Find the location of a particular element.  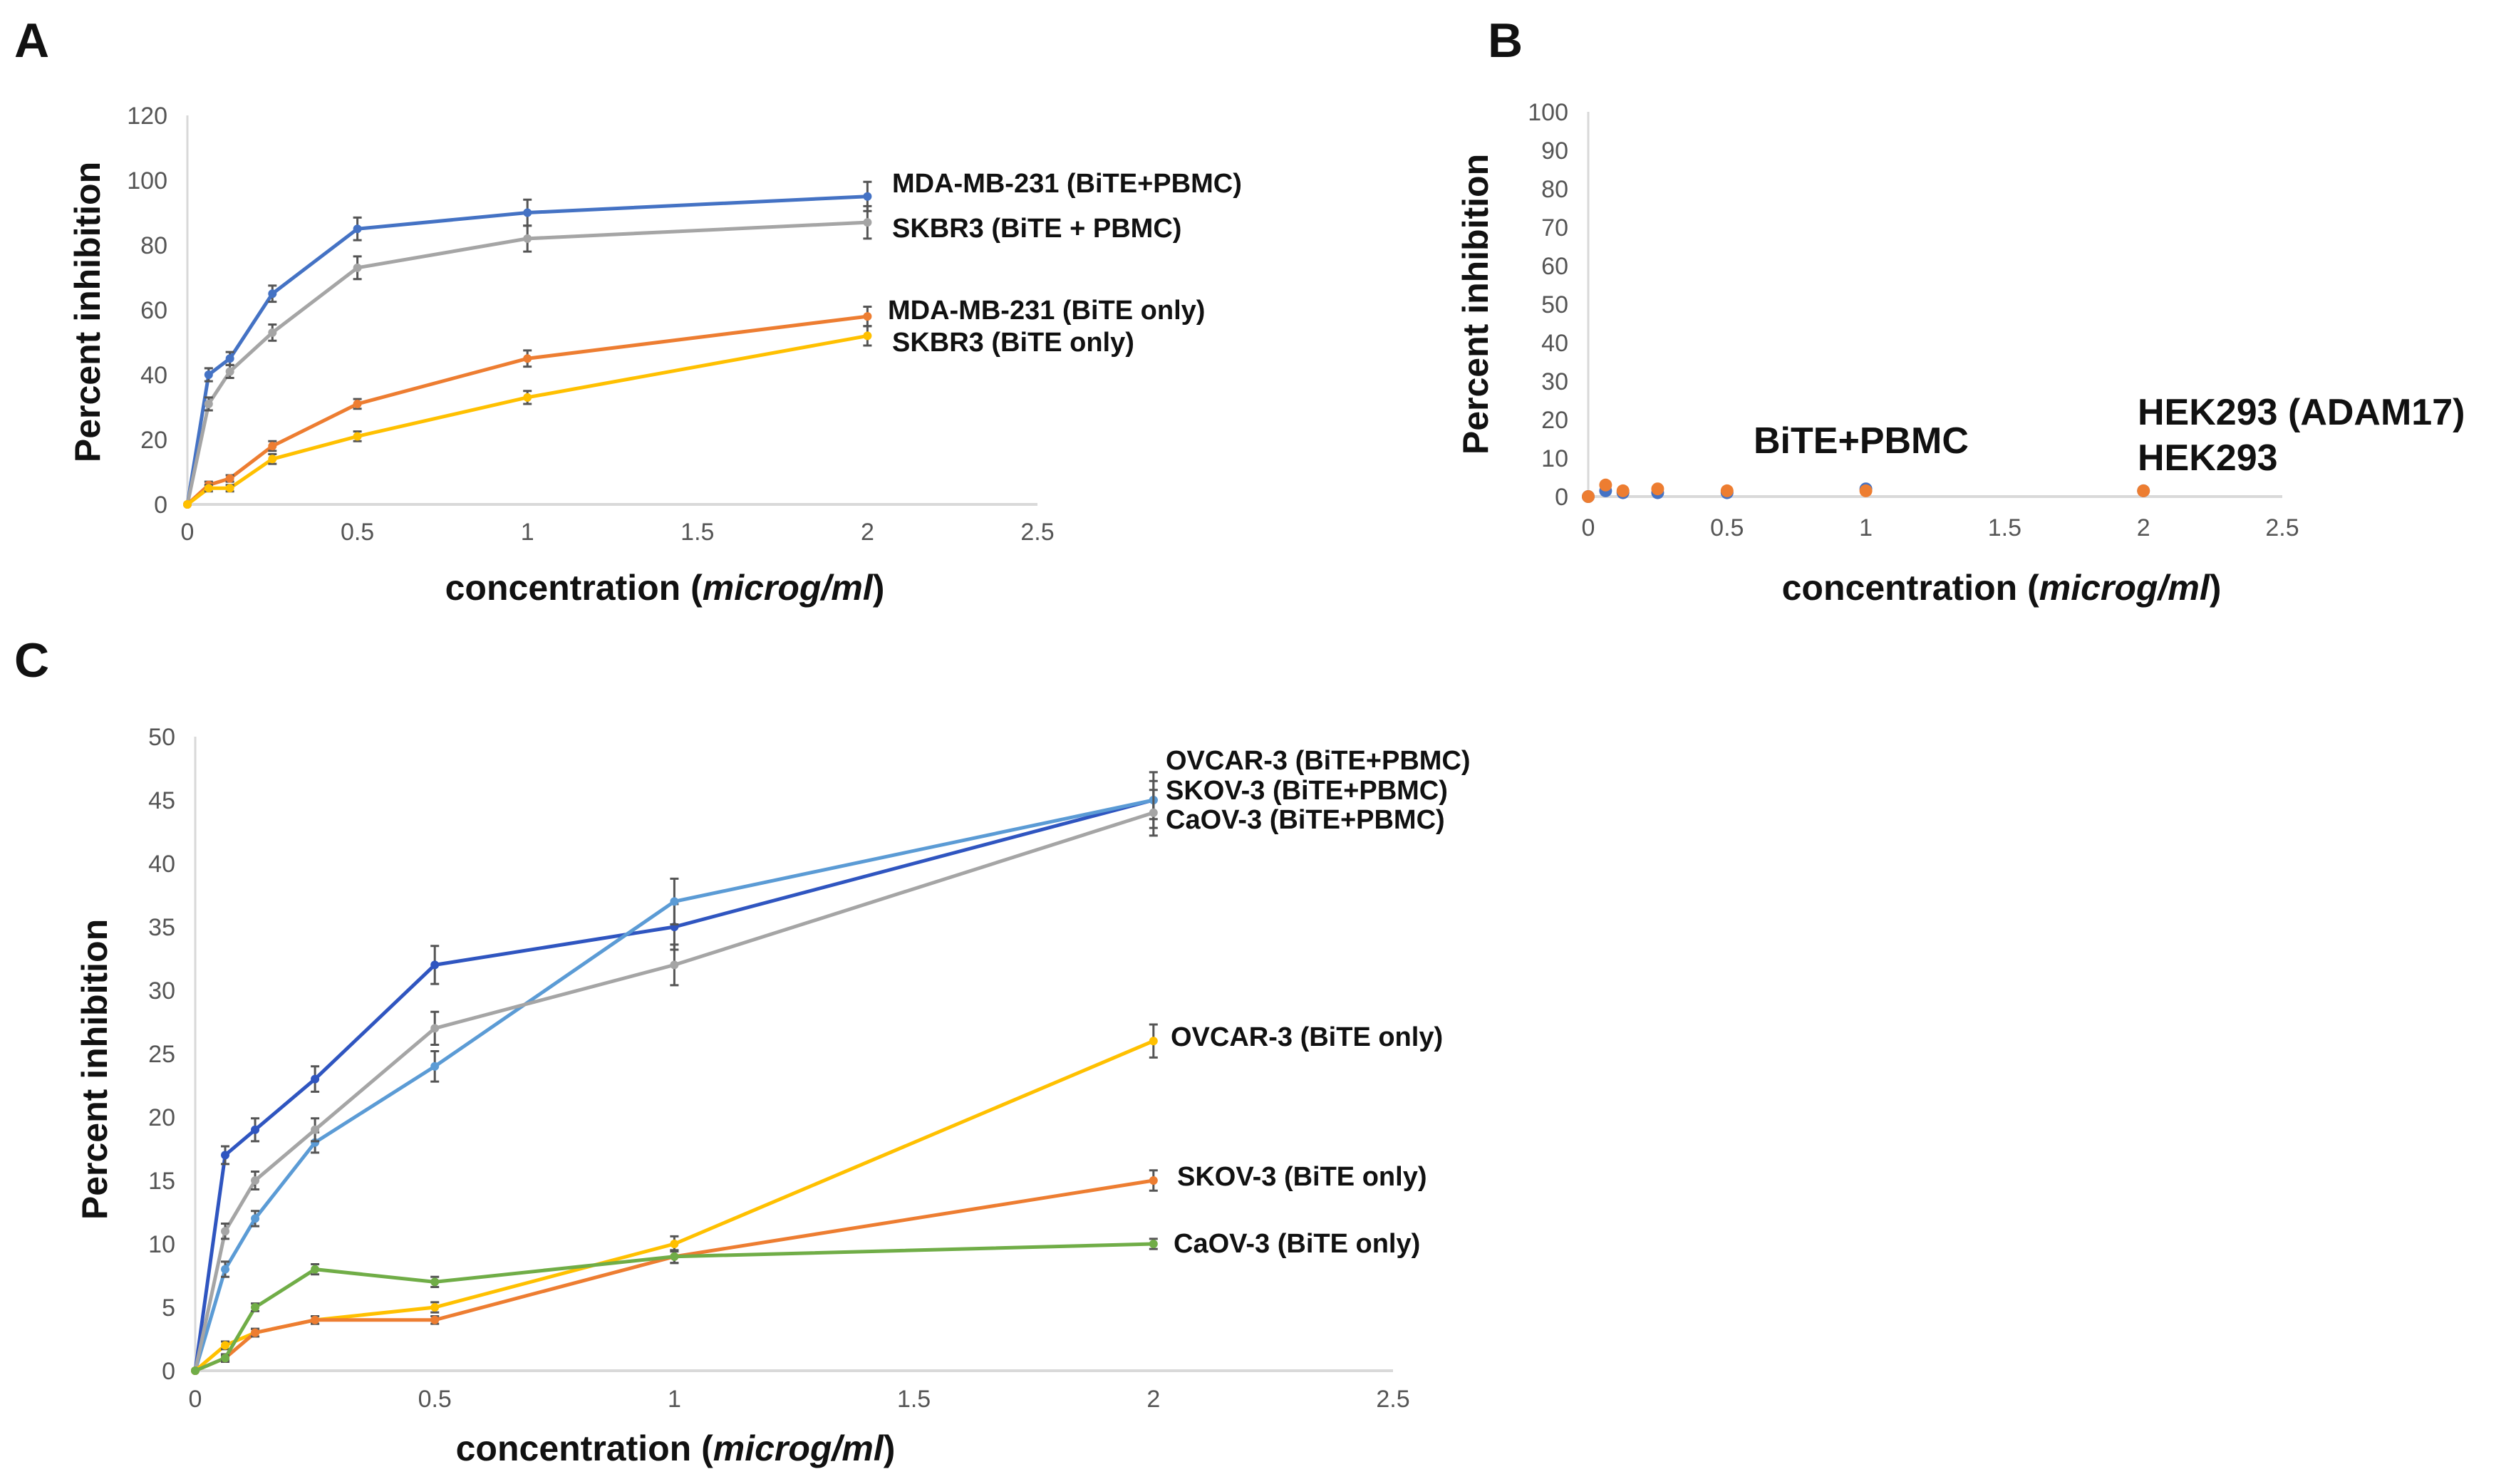

x-axis-title-c: concentration (microg/ml) is located at coordinates (676, 1448).